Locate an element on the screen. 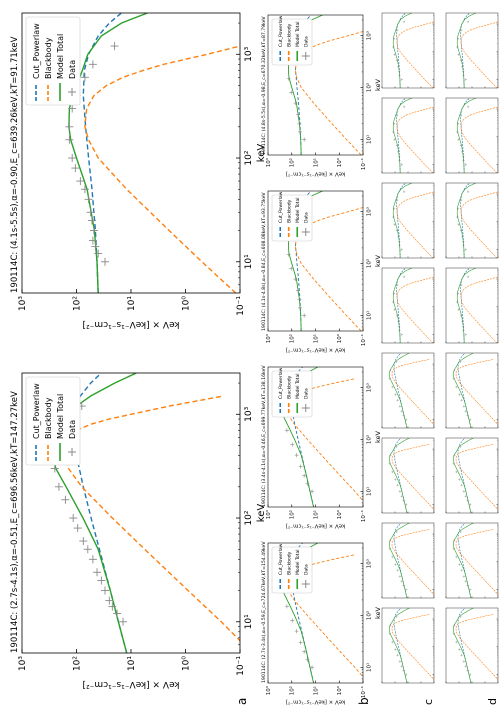 The width and height of the screenshot is (503, 713). y-axis-label: keV × [keV⁻¹s⁻¹cm⁻²] is located at coordinates (315, 350).